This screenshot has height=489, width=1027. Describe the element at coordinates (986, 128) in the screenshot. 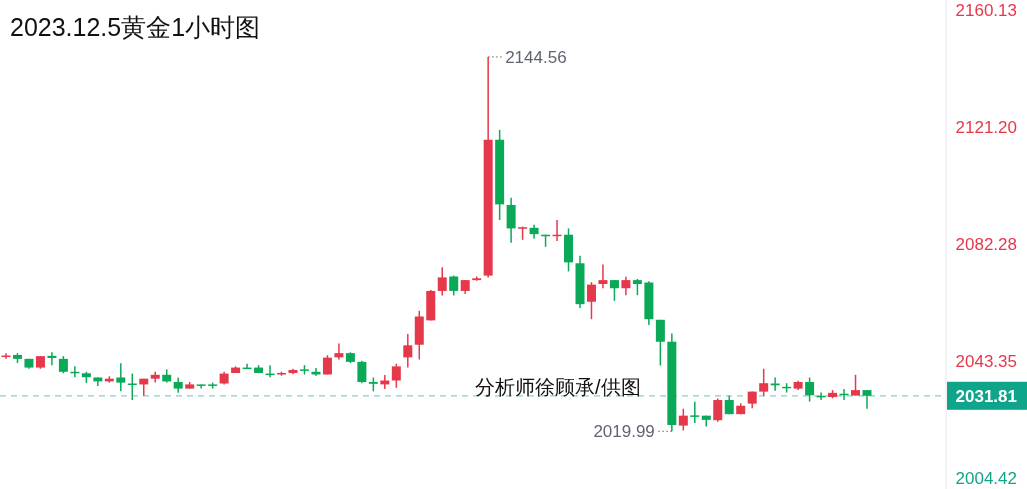

I see `y-tick-label: 2121.20` at that location.